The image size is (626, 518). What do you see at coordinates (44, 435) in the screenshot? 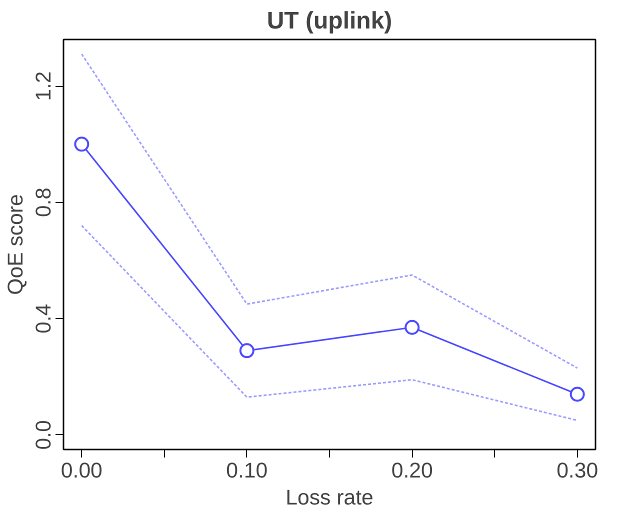
I see `y-tick-label: 0.0` at bounding box center [44, 435].